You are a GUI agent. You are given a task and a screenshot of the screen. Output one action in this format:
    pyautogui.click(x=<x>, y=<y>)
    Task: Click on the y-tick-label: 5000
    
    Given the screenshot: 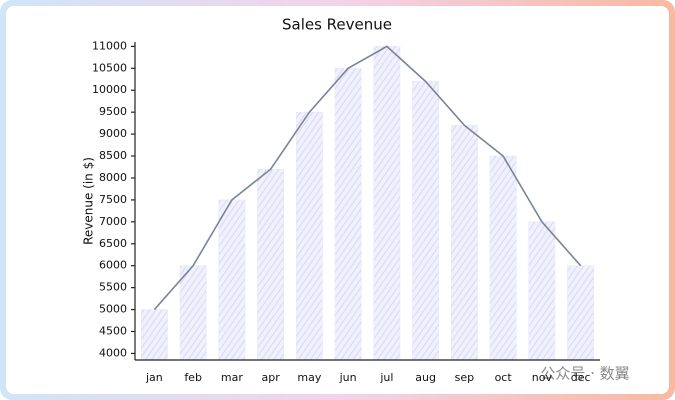 What is the action you would take?
    pyautogui.click(x=113, y=309)
    